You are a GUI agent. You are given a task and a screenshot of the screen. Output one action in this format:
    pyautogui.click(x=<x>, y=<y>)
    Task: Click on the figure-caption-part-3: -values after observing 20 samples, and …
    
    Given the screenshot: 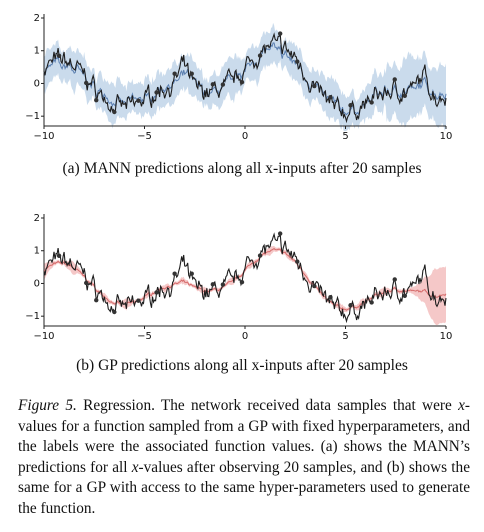 What is the action you would take?
    pyautogui.click(x=244, y=487)
    